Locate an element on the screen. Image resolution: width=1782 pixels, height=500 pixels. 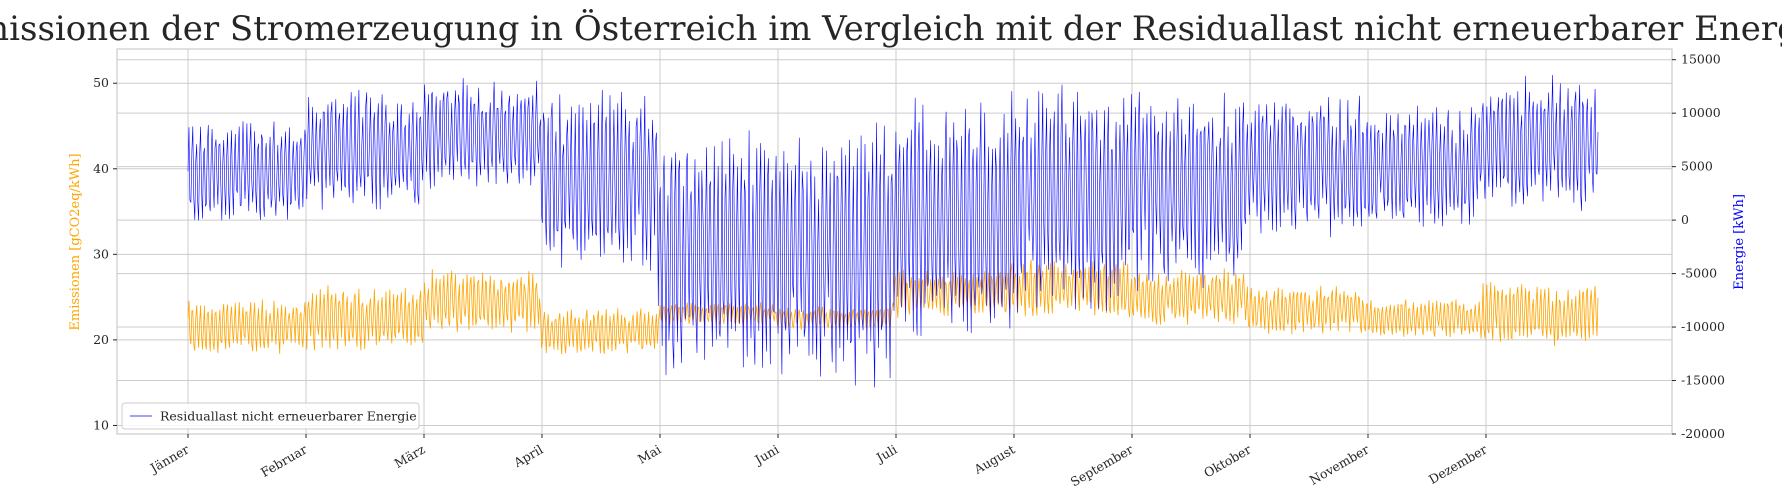
right-tick-label-15000: 15000 is located at coordinates (1701, 59).